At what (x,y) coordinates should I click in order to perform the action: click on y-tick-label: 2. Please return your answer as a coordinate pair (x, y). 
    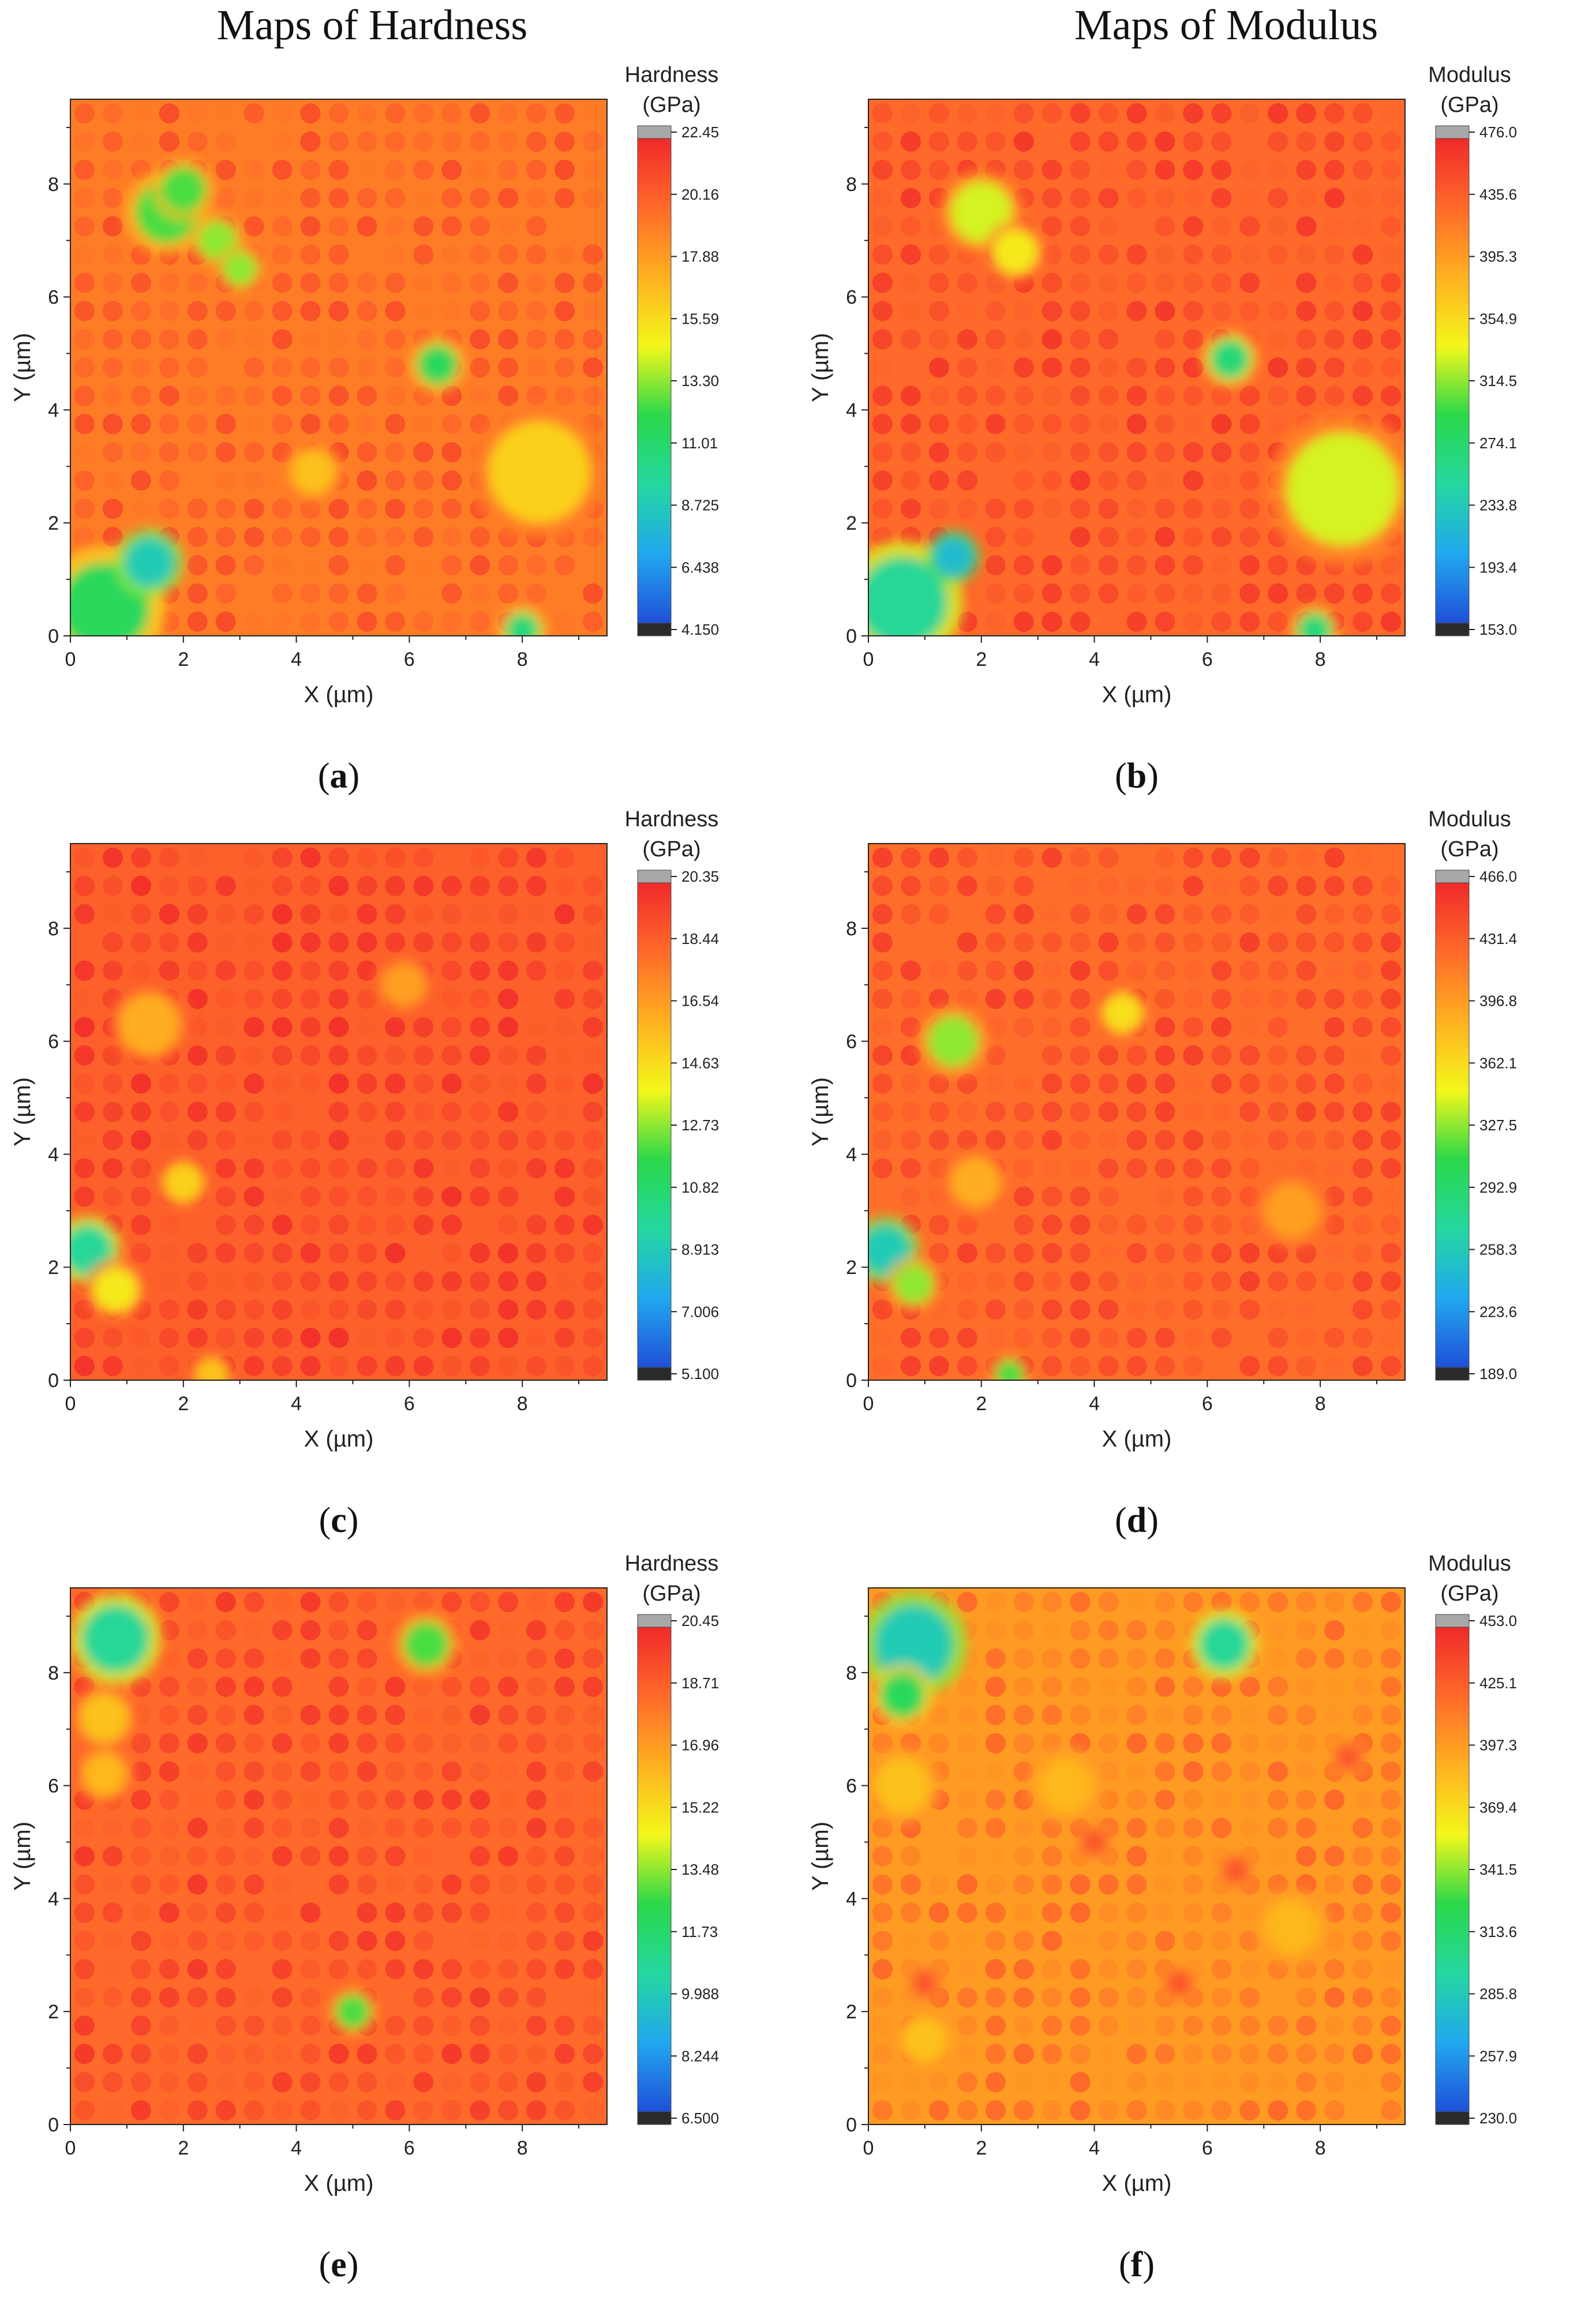
    Looking at the image, I should click on (851, 2012).